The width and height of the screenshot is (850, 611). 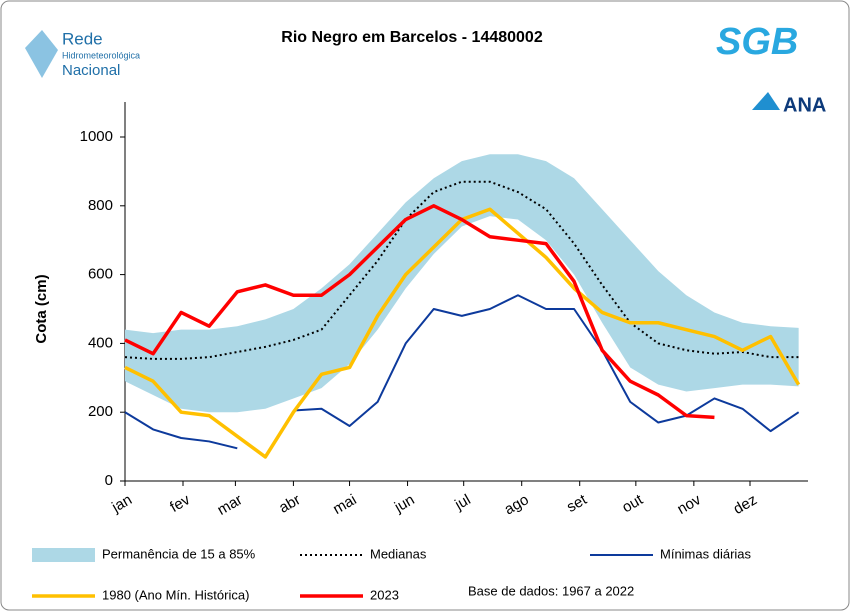 What do you see at coordinates (804, 105) in the screenshot?
I see `logo-text: ANA` at bounding box center [804, 105].